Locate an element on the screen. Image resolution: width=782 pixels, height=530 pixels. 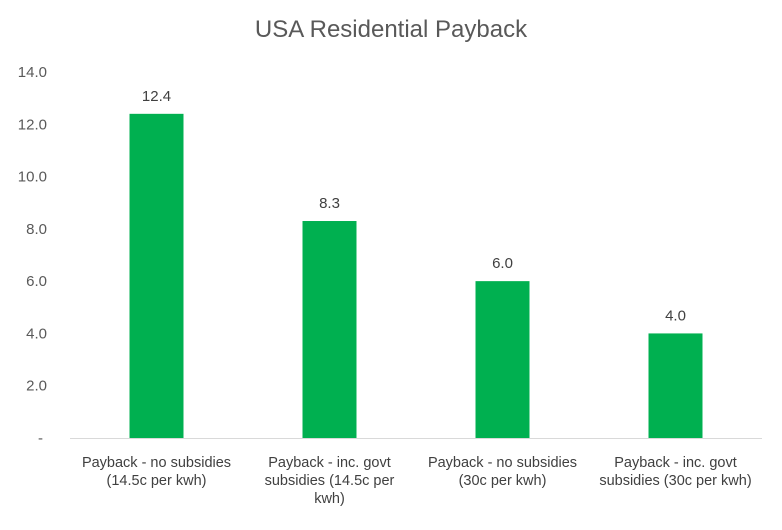
y-tick-label: 12.0 is located at coordinates (32, 124).